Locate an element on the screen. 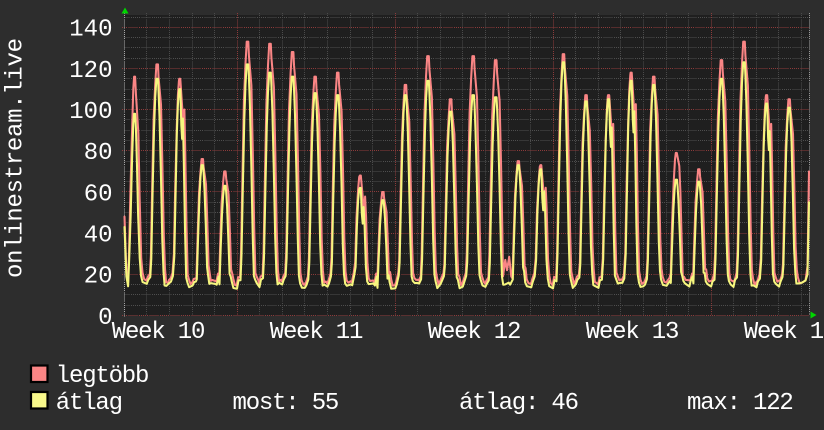  svg-text: 60 is located at coordinates (98, 194).